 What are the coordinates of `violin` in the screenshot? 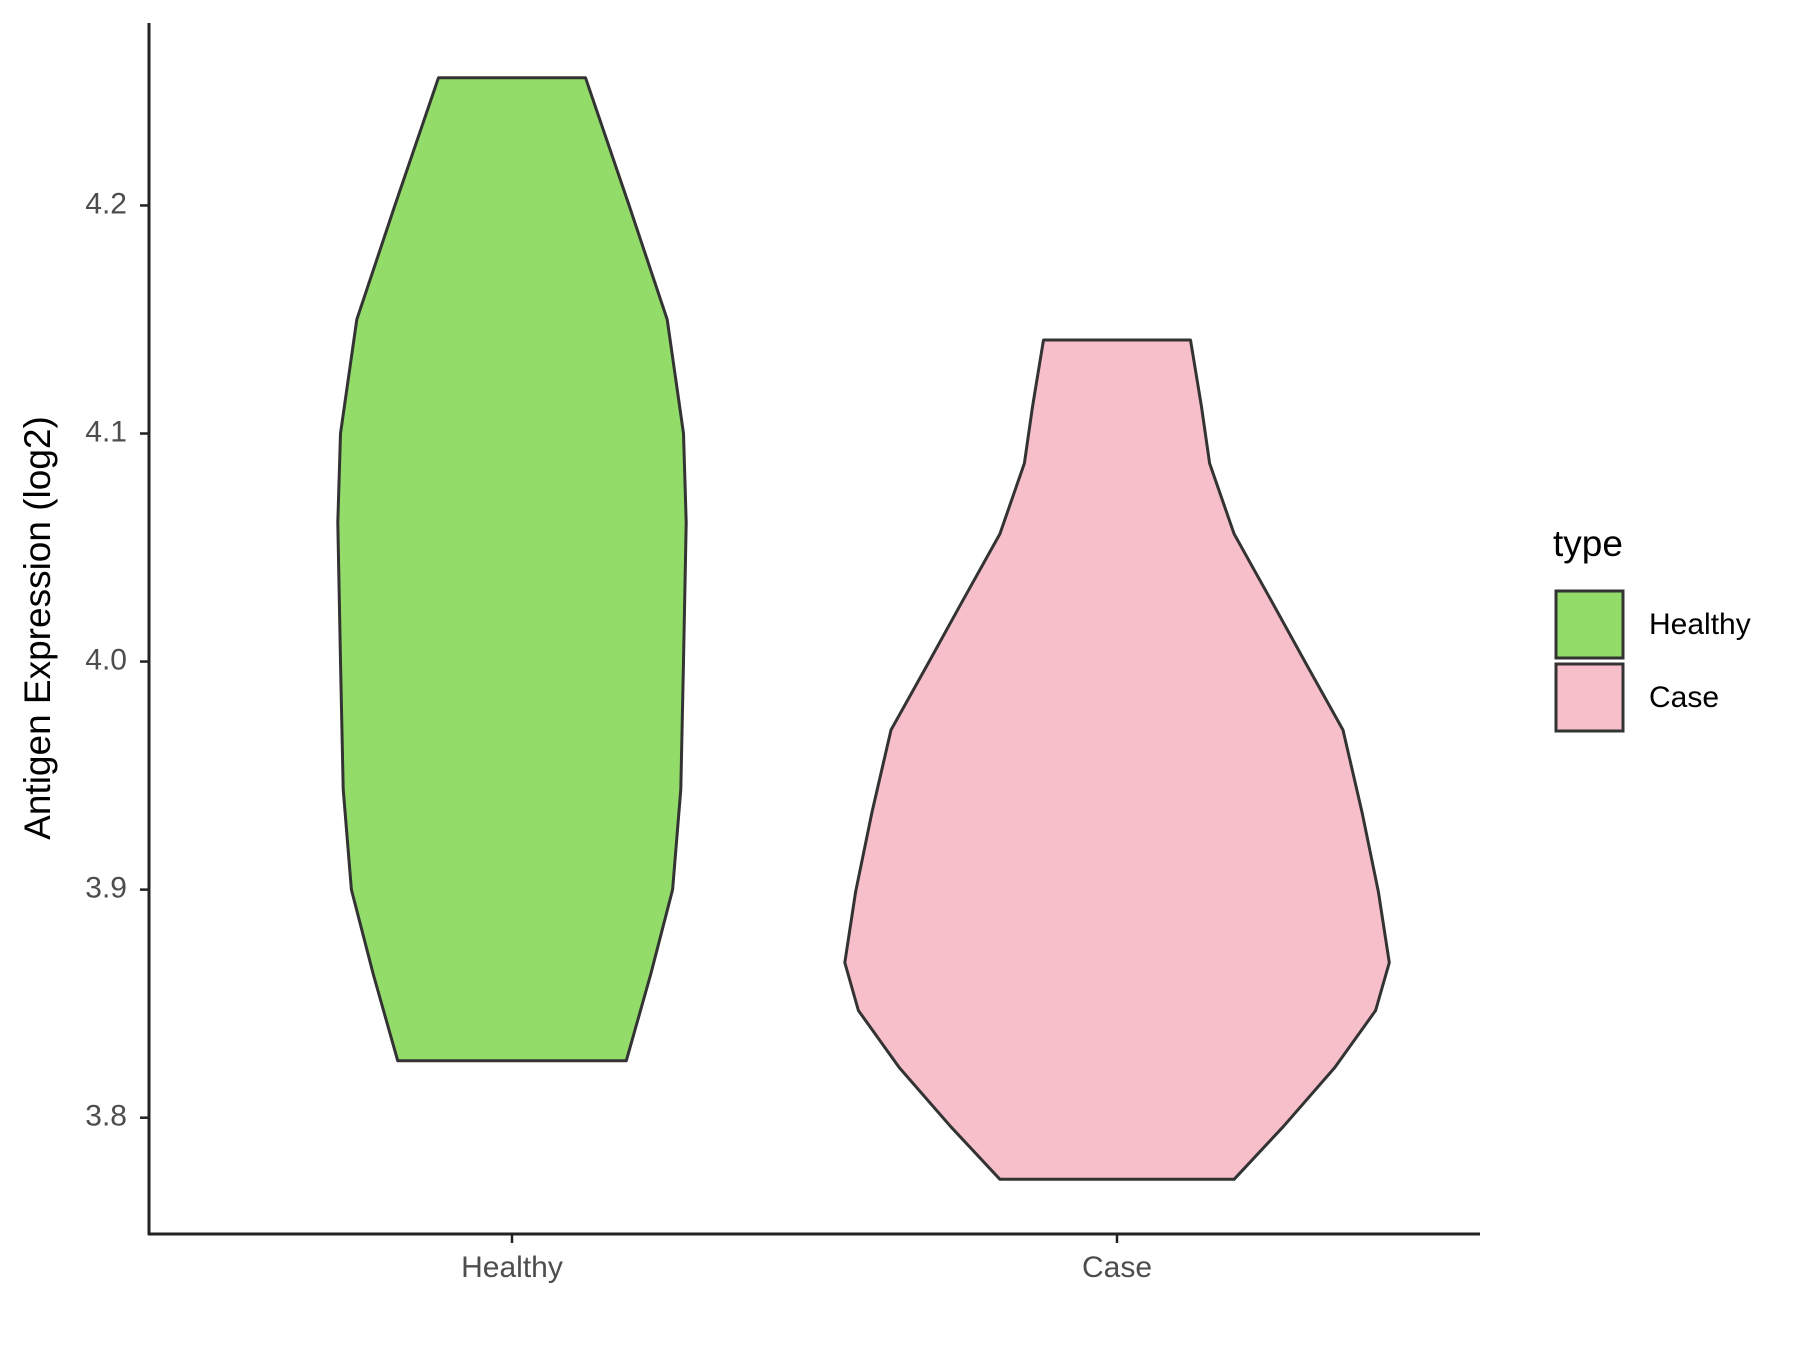 It's located at (512, 569).